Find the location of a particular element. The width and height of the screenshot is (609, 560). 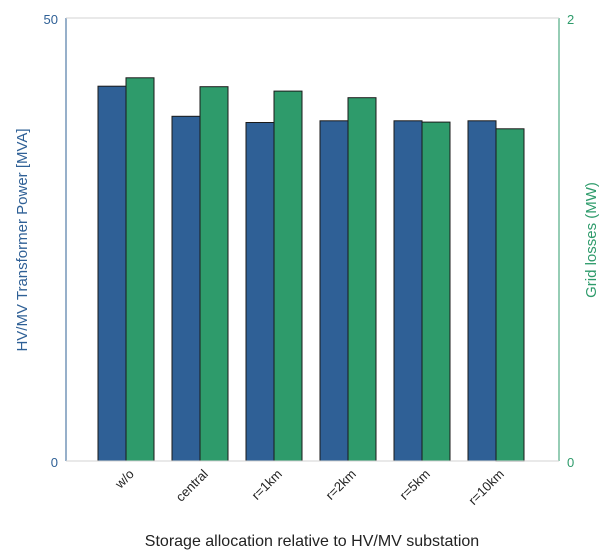

x-tick-label-5: r=10km is located at coordinates (486, 487).